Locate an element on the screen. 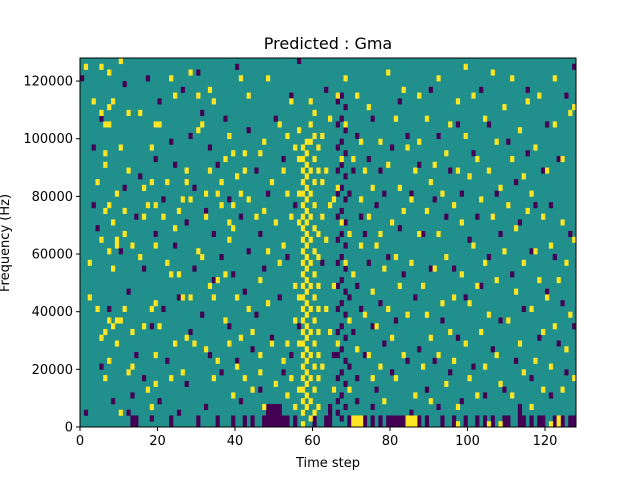 This screenshot has width=640, height=480. chart-title: Predicted : Gma is located at coordinates (328, 43).